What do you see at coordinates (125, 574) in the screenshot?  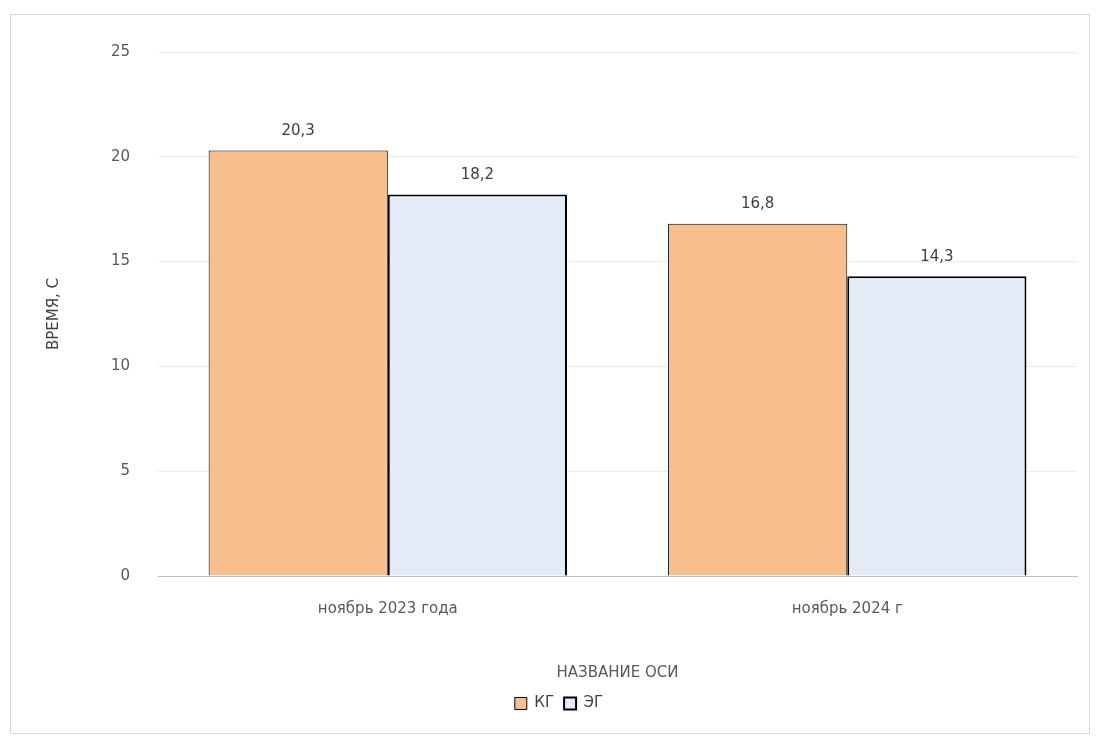 I see `y-tick-label: 0` at bounding box center [125, 574].